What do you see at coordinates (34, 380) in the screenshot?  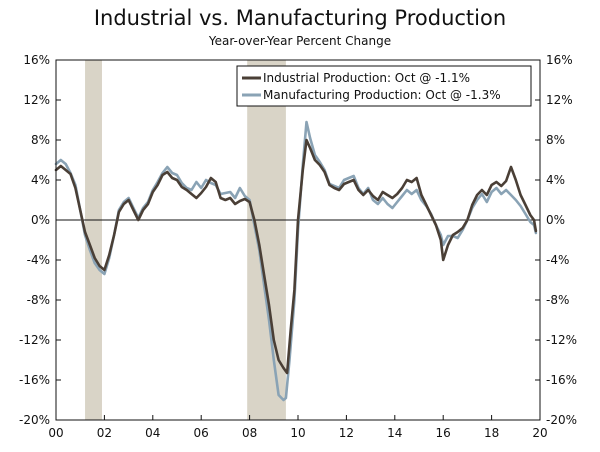 I see `y-tick-label-left: -16%` at bounding box center [34, 380].